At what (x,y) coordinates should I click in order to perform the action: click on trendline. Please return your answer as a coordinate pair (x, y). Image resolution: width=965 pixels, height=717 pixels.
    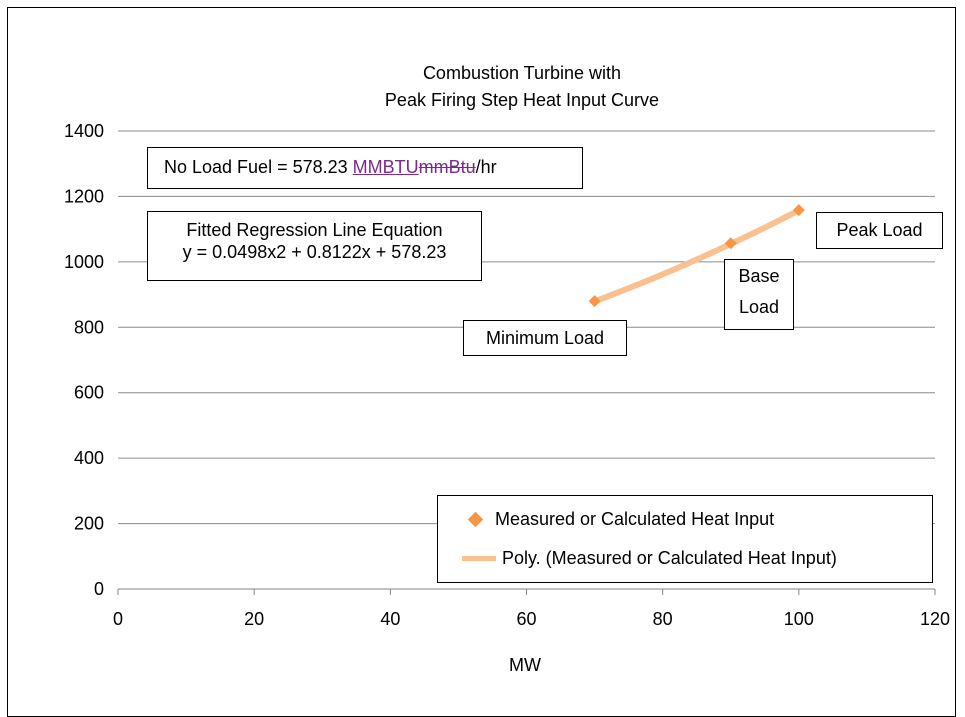
    Looking at the image, I should click on (696, 256).